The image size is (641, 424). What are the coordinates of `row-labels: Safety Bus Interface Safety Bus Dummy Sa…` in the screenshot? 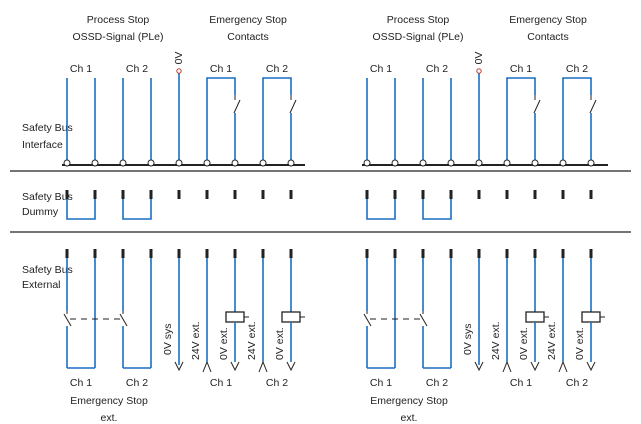 It's located at (47, 206).